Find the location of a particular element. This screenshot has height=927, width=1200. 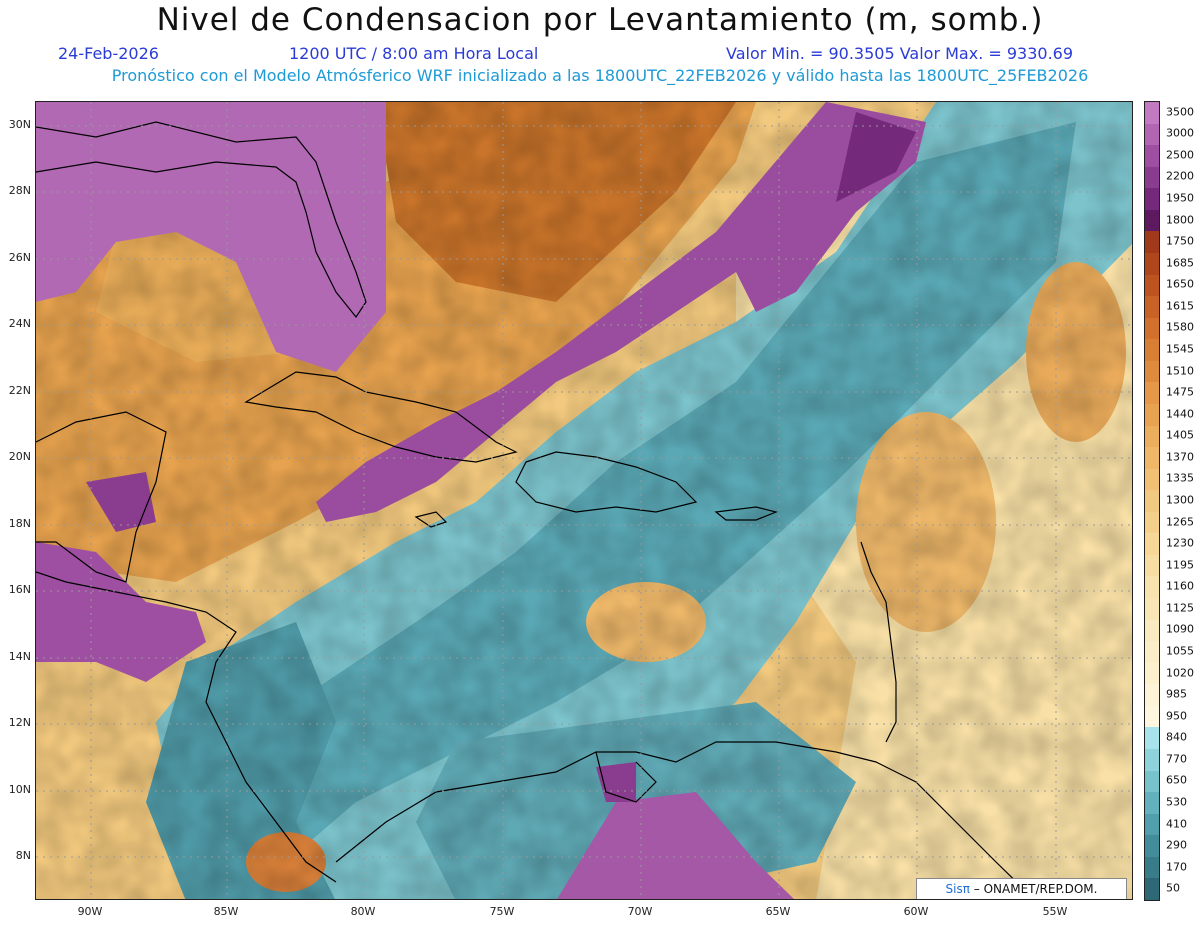

colorbar-label: 1125 is located at coordinates (1180, 608).